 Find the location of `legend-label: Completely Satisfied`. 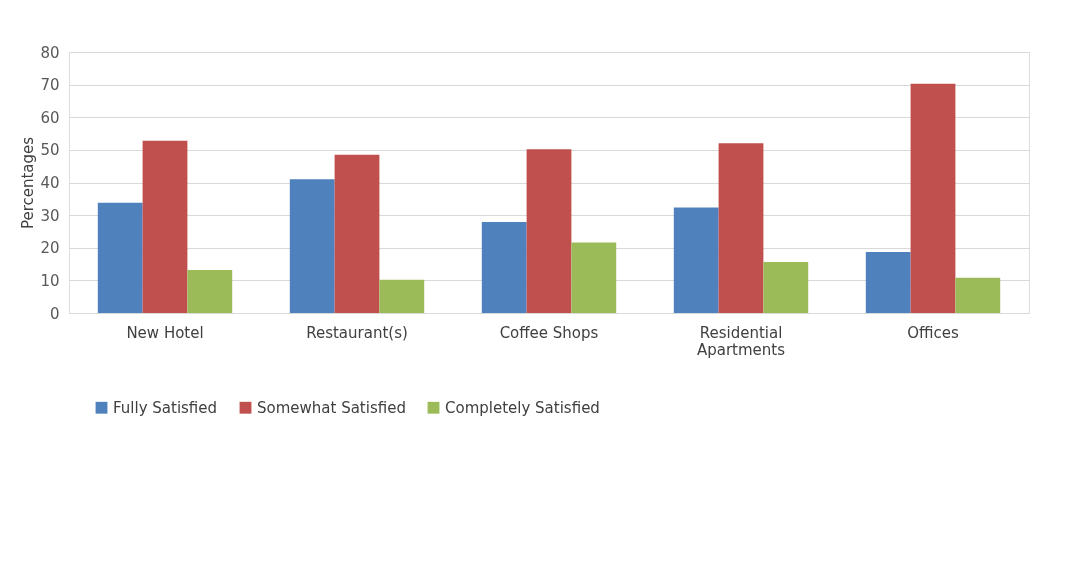

legend-label: Completely Satisfied is located at coordinates (522, 407).